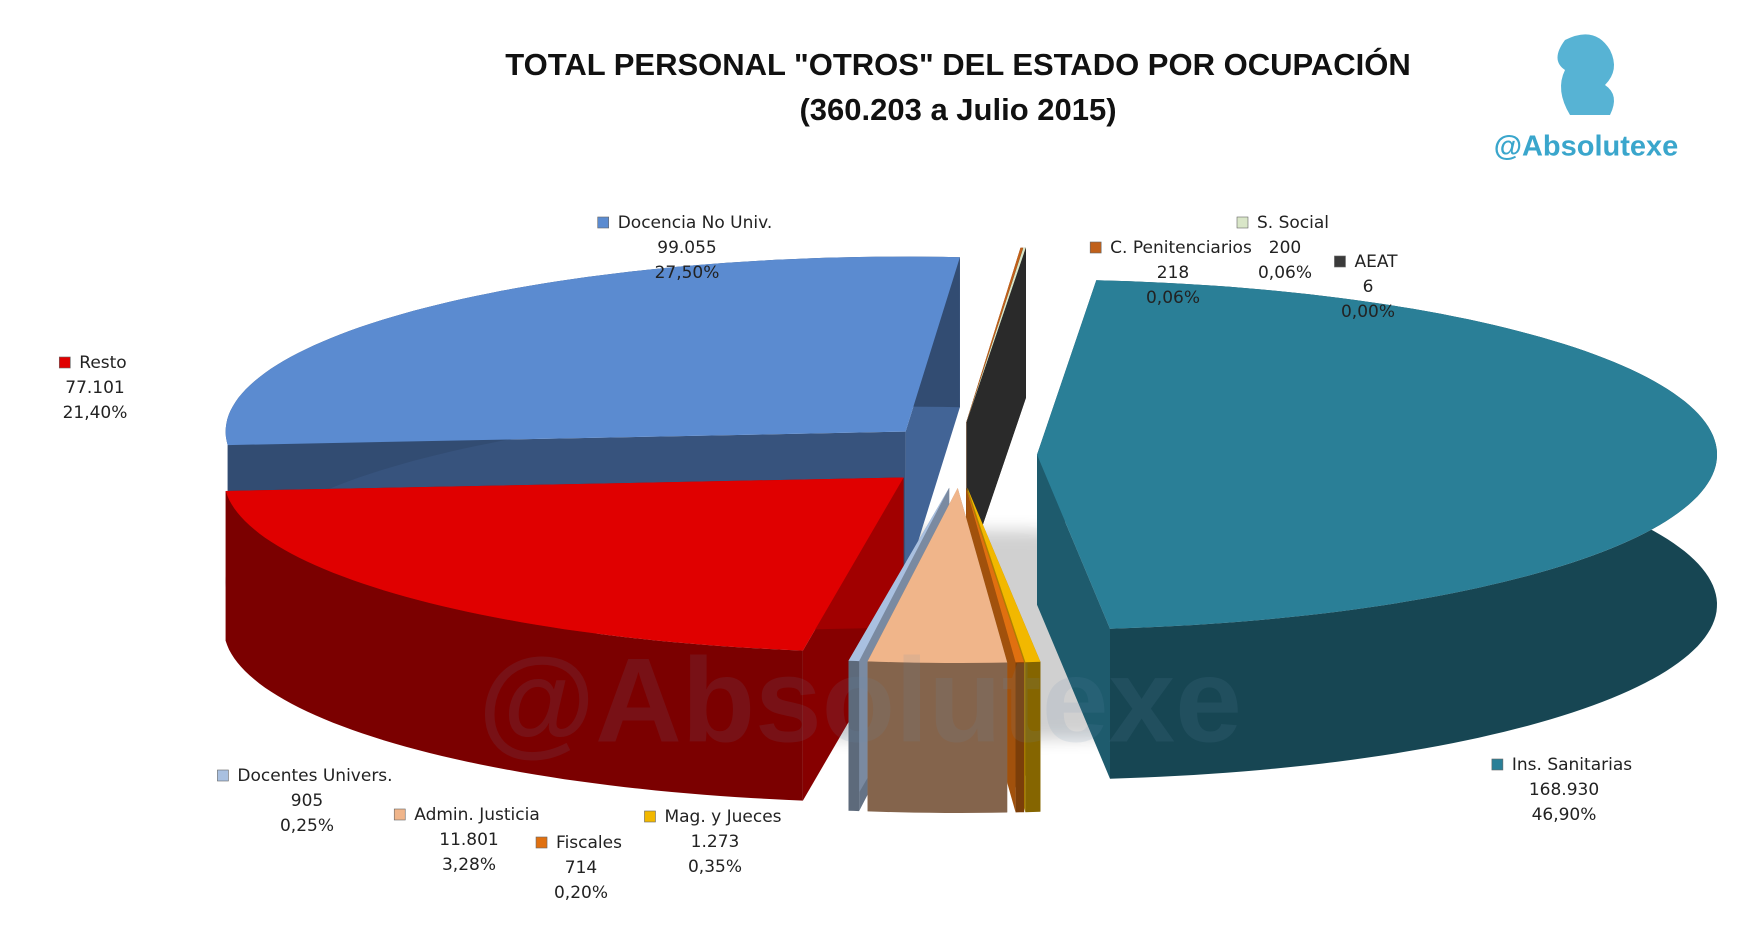  I want to click on value-label: 77.101, so click(94, 388).